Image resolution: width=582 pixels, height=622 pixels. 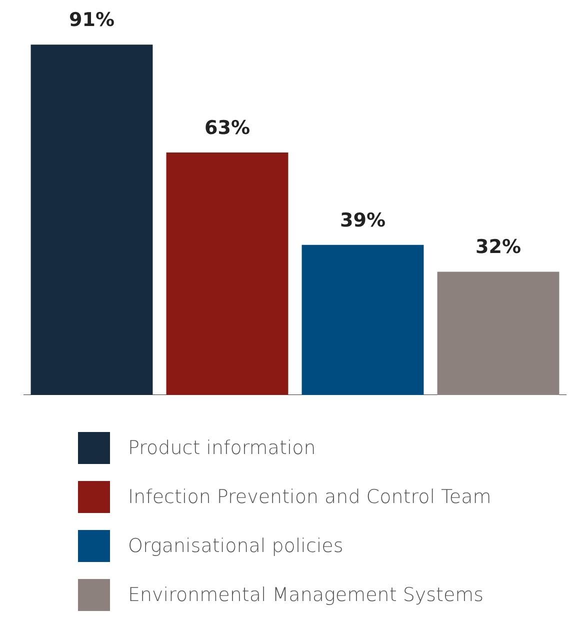 What do you see at coordinates (236, 545) in the screenshot?
I see `legend-label: Organisational policies` at bounding box center [236, 545].